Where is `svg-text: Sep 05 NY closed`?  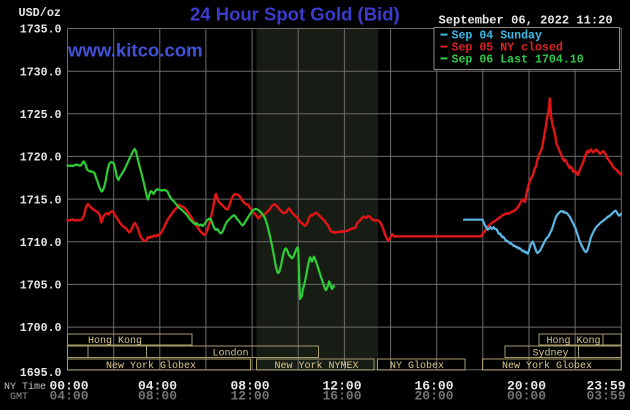 svg-text: Sep 05 NY closed is located at coordinates (507, 48).